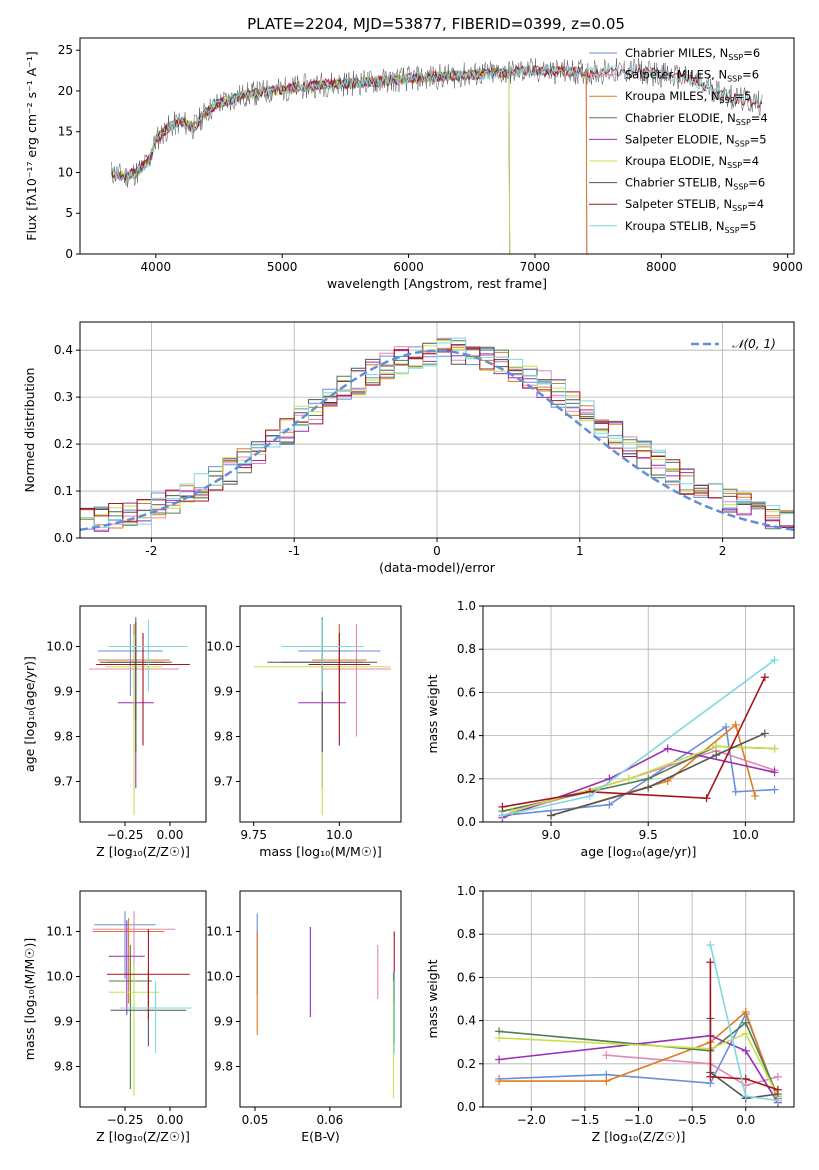  What do you see at coordinates (437, 283) in the screenshot?
I see `x-axis-label: wavelength [Angstrom, rest frame]` at bounding box center [437, 283].